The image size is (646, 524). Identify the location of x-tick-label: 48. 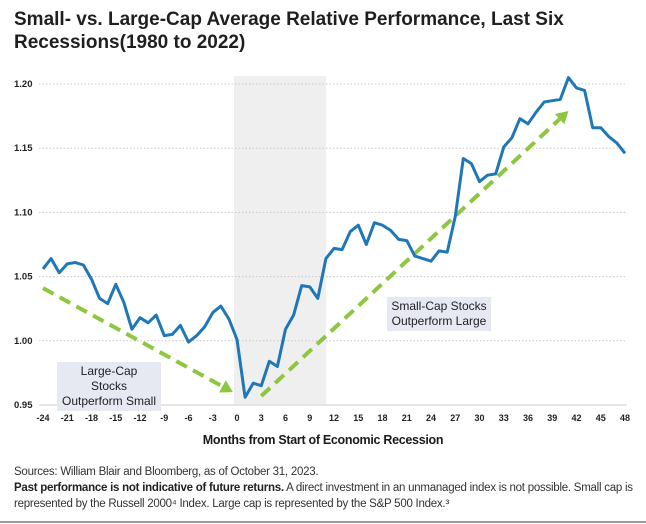
(625, 418).